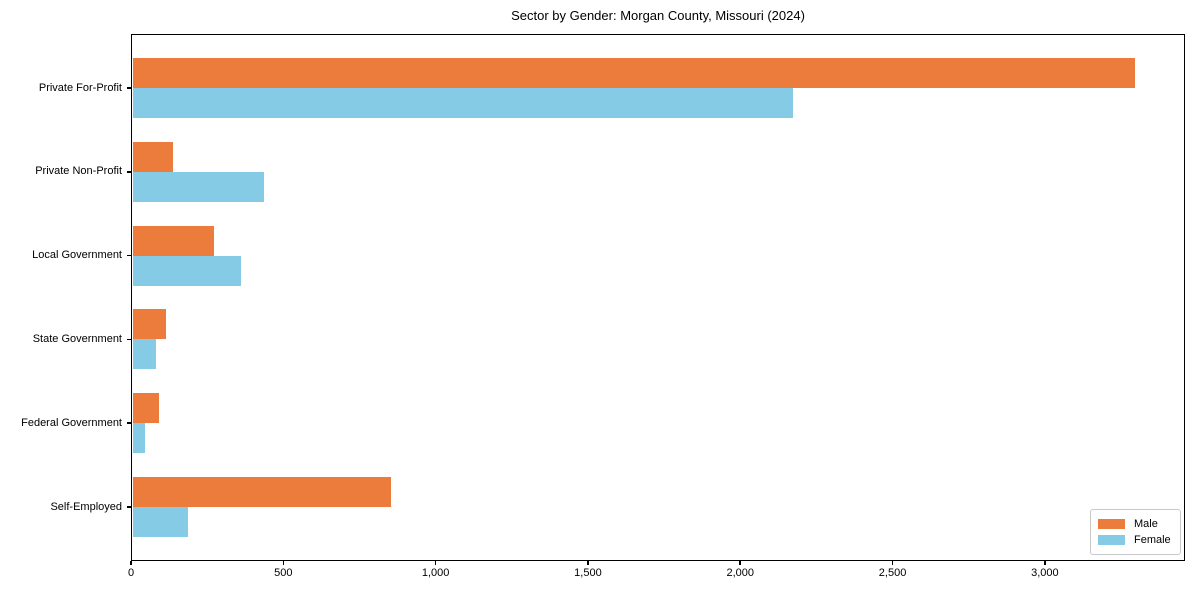  I want to click on x-tick-label-2000: 2,000, so click(740, 573).